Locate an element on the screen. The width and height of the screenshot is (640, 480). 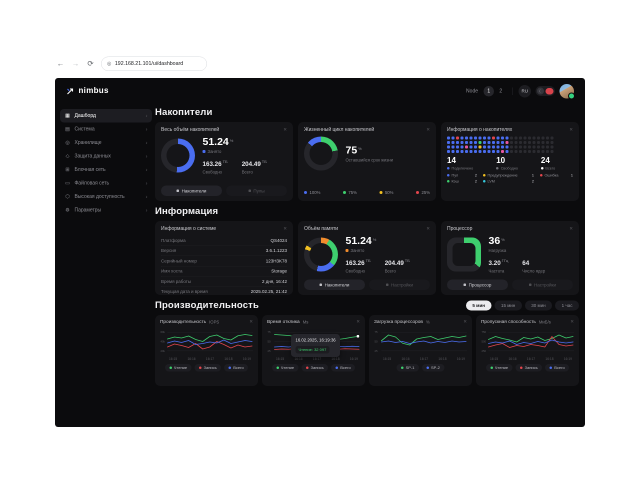
x-tick-label: 16:15 is located at coordinates (387, 359).